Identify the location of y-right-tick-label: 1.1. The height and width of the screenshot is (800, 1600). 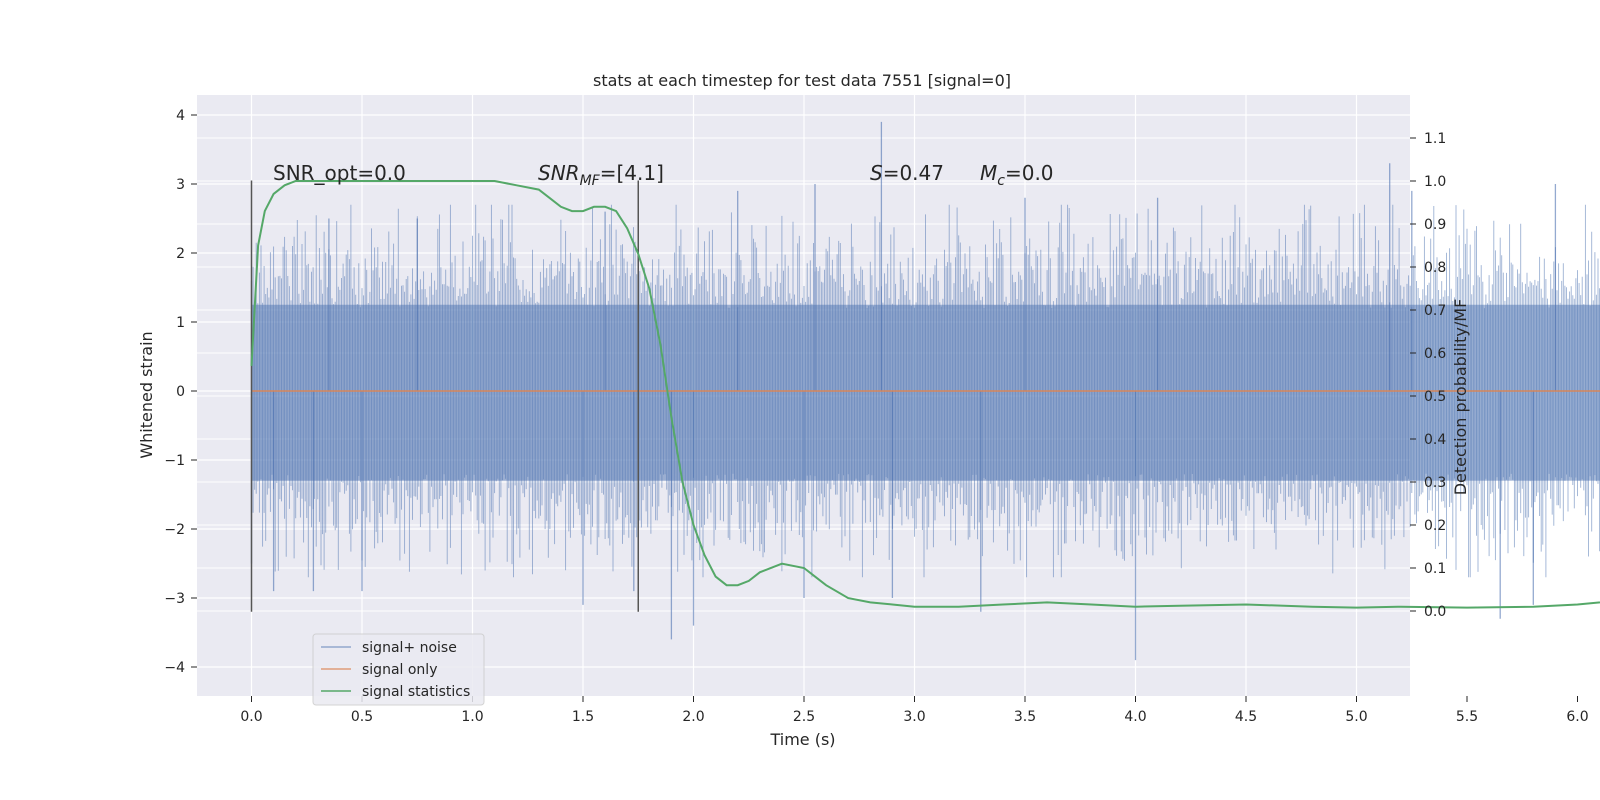
(1435, 139).